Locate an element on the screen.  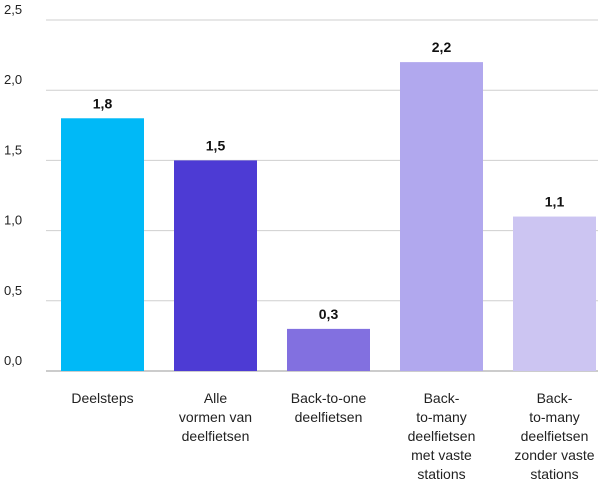
y-tick-label: 1,5 is located at coordinates (13, 149).